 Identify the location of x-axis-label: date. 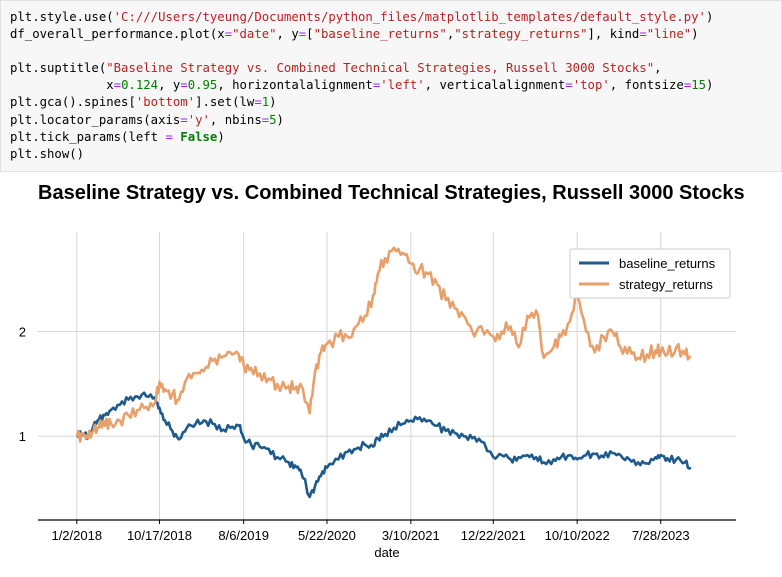
(386, 552).